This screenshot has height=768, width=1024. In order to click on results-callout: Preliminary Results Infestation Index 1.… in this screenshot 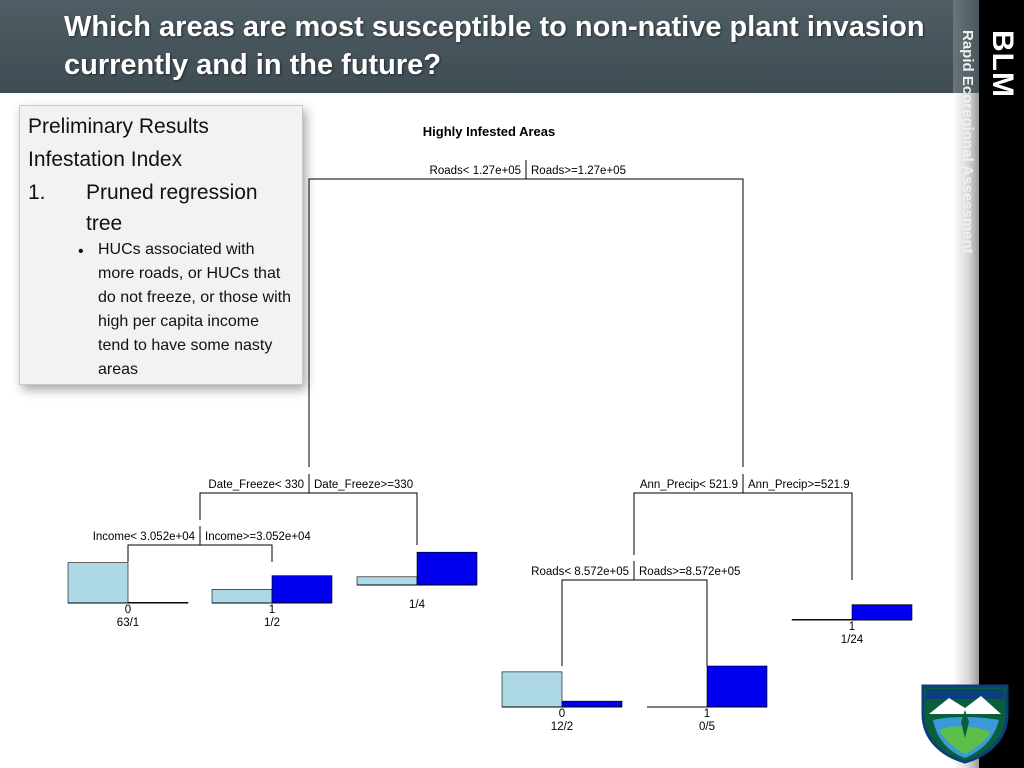, I will do `click(161, 245)`.